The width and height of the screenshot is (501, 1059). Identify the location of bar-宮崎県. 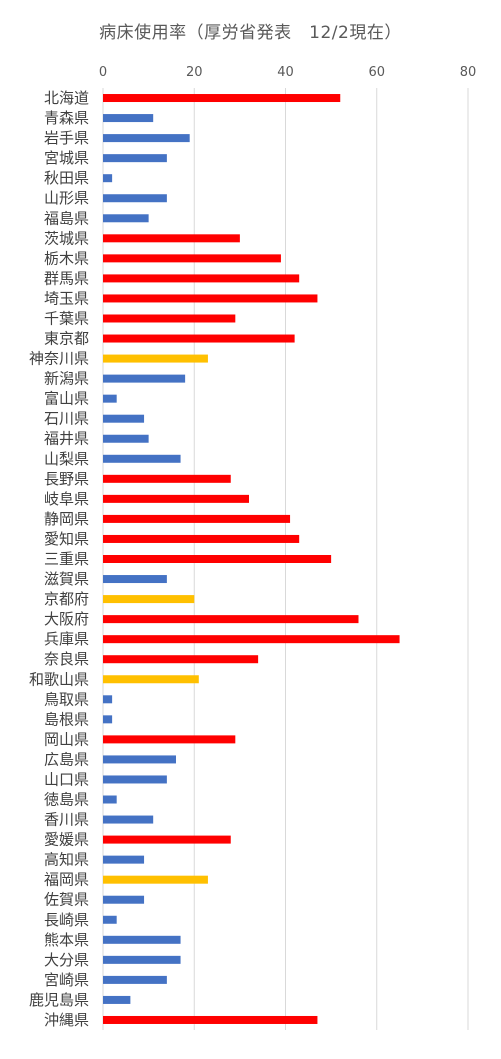
(135, 979).